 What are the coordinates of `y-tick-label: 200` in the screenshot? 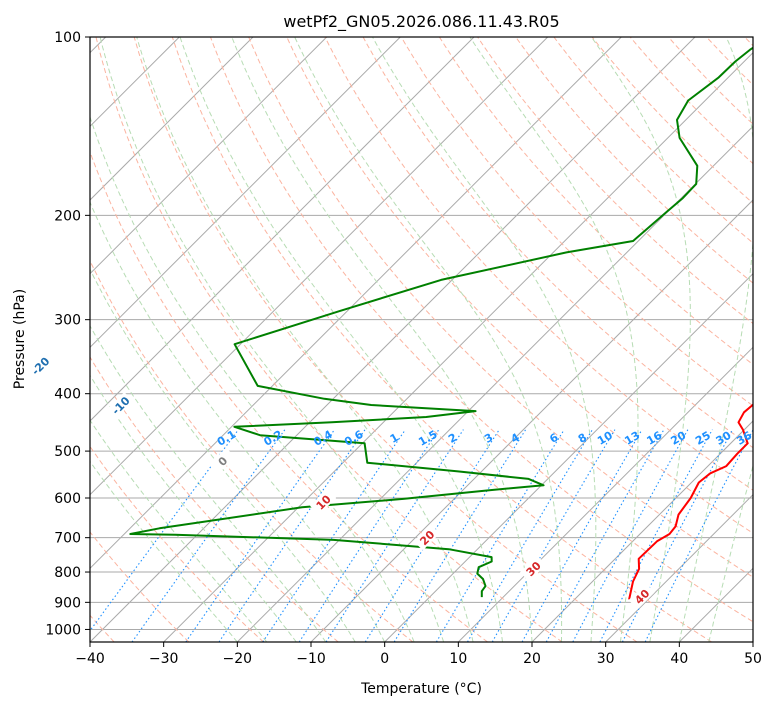 It's located at (67, 216).